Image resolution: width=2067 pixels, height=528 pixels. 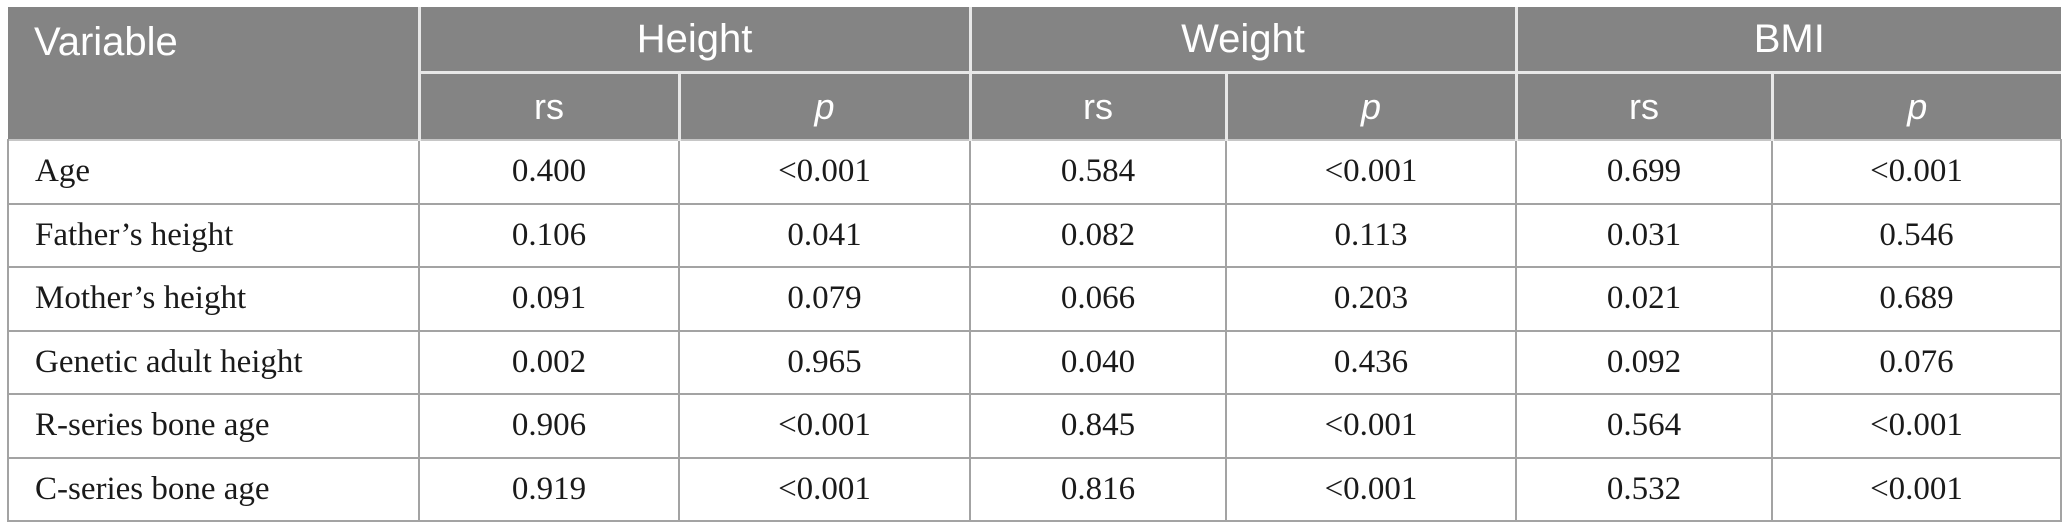 I want to click on variable-cell: R-series bone age, so click(x=213, y=426).